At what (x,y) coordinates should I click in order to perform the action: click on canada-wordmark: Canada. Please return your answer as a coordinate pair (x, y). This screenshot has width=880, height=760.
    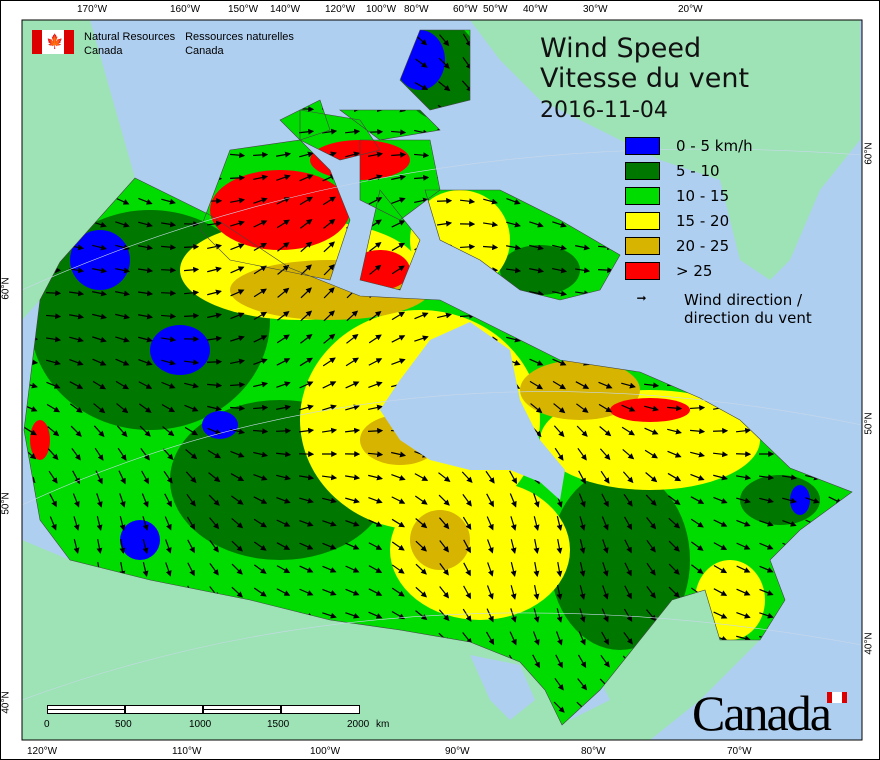
    Looking at the image, I should click on (762, 713).